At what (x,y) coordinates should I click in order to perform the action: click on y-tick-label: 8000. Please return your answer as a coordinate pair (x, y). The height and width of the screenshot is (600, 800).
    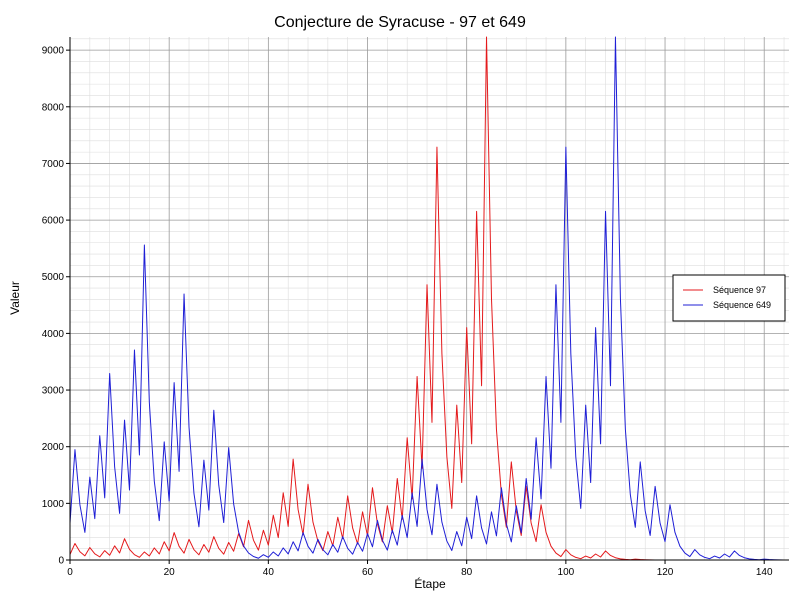
    Looking at the image, I should click on (53, 107).